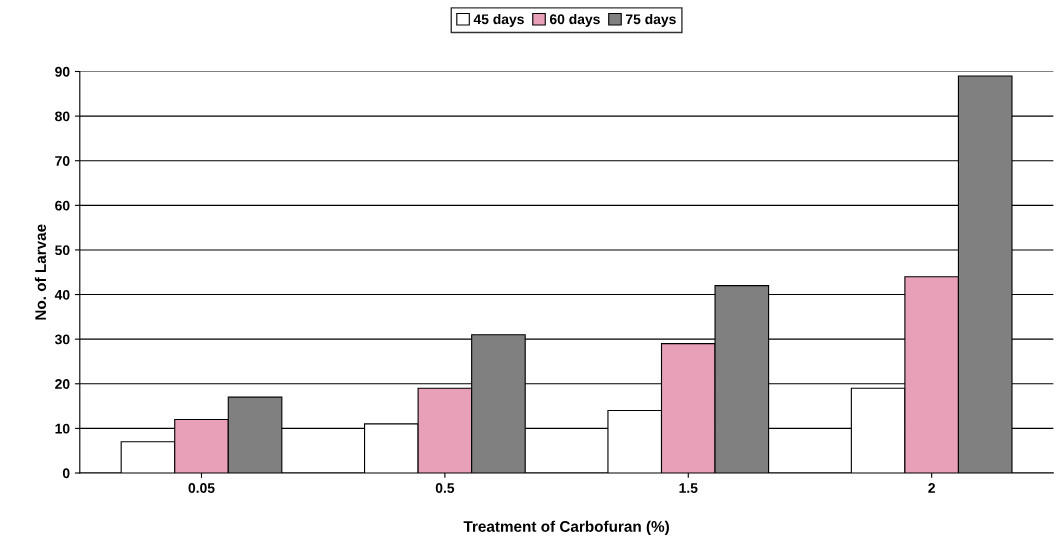  Describe the element at coordinates (650, 20) in the screenshot. I see `legend-label: 75 days` at that location.